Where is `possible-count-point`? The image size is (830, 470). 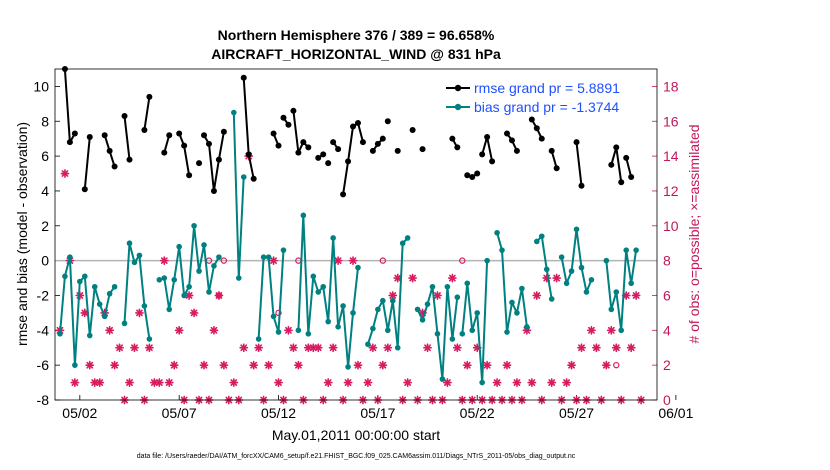 possible-count-point is located at coordinates (224, 260).